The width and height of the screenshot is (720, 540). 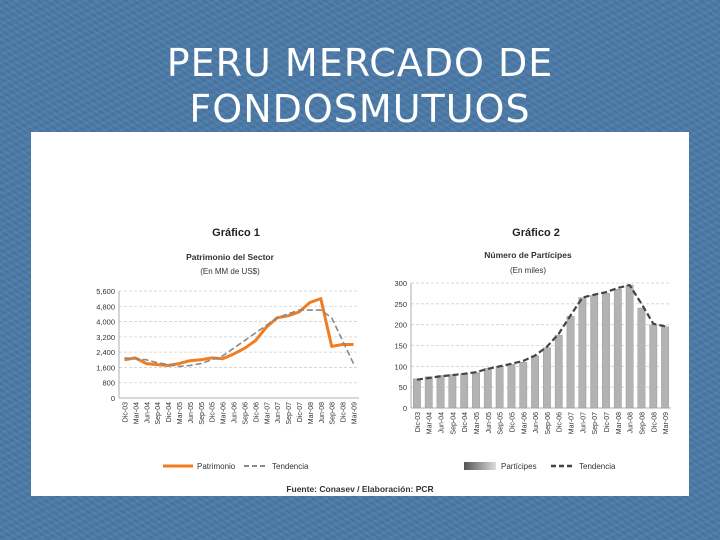 What do you see at coordinates (403, 387) in the screenshot?
I see `y-tick-label: 50` at bounding box center [403, 387].